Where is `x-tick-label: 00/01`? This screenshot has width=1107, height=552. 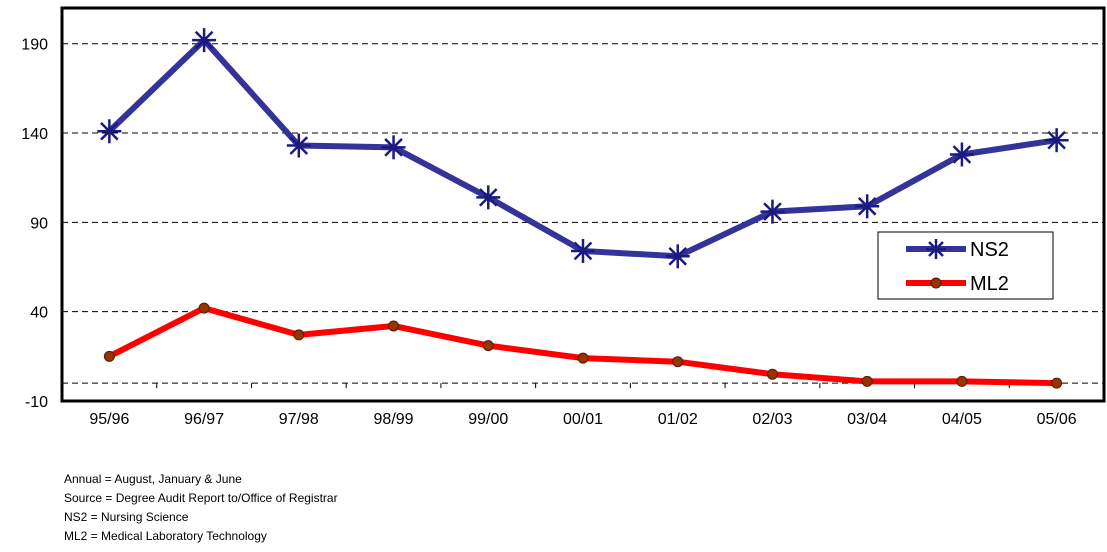 x-tick-label: 00/01 is located at coordinates (583, 419).